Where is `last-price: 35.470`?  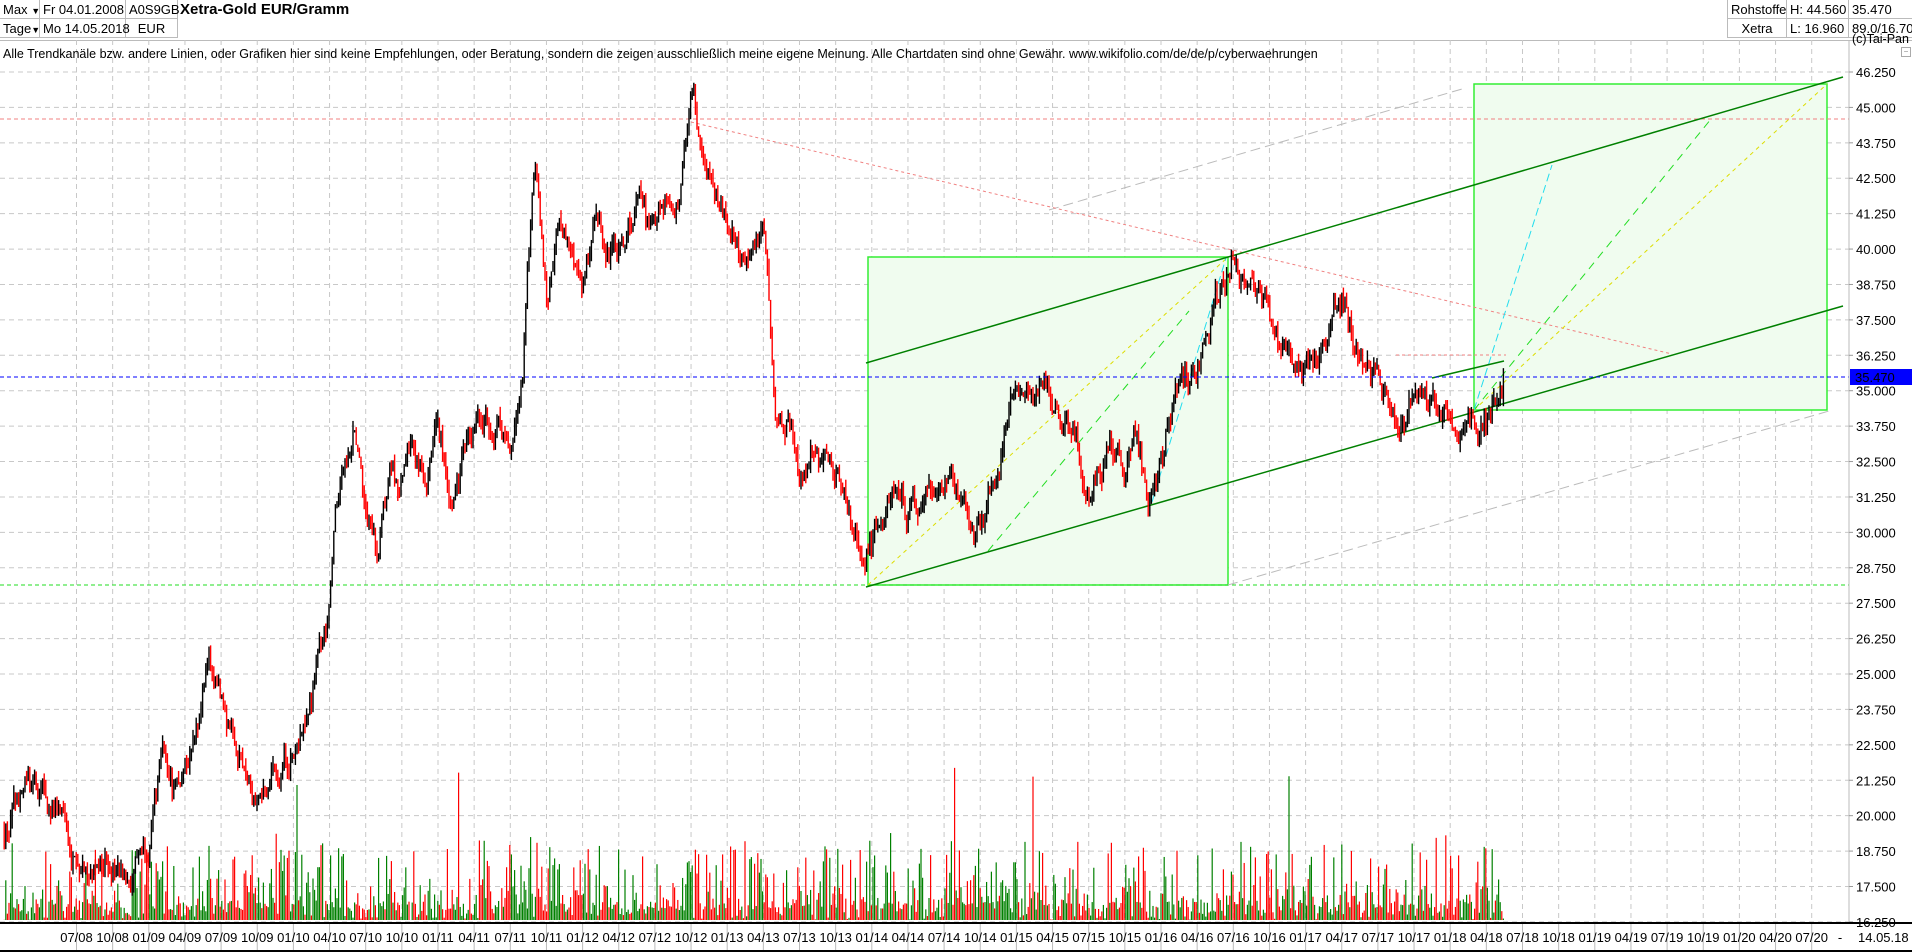
last-price: 35.470 is located at coordinates (1880, 9).